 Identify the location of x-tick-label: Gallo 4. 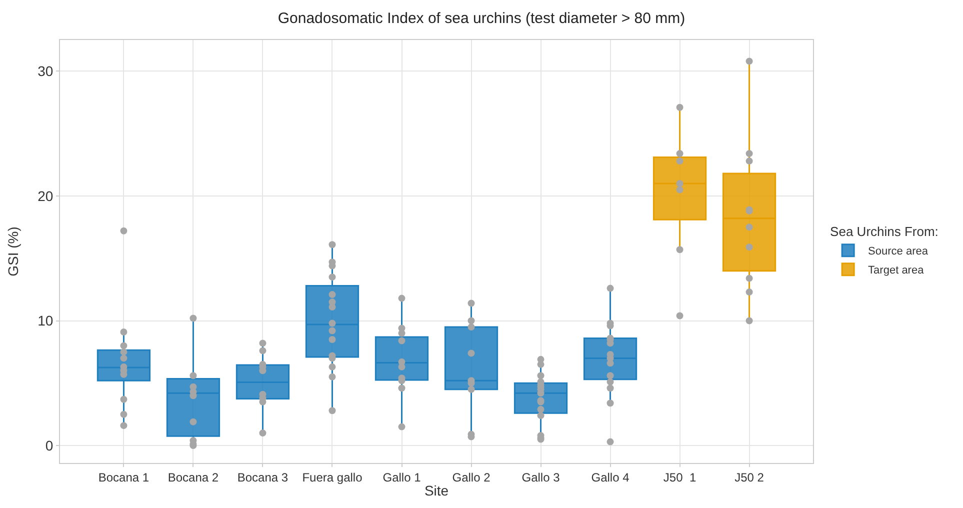
(610, 477).